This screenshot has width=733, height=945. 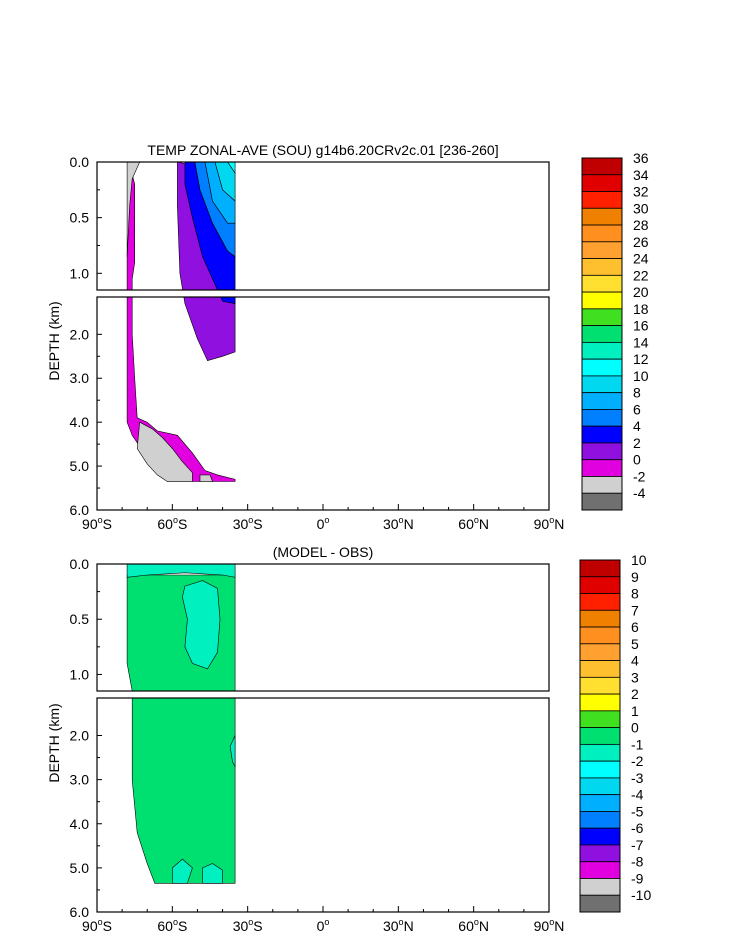 I want to click on colorbar-label: 0, so click(x=637, y=460).